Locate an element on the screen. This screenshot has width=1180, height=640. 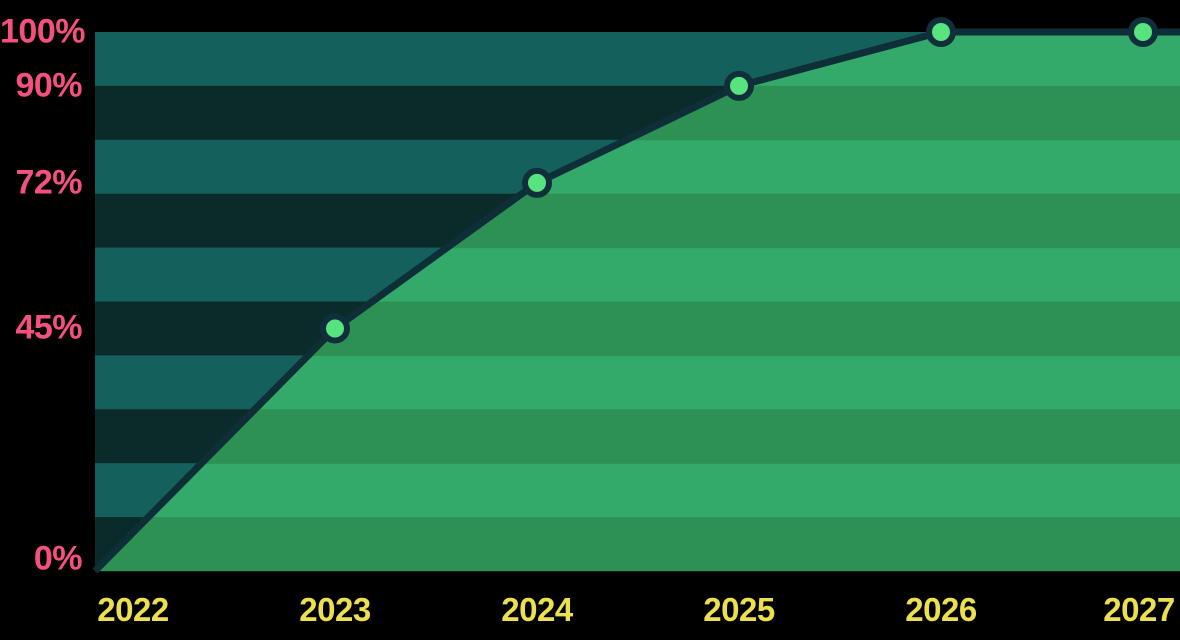
data-point-marker-2024 is located at coordinates (537, 182).